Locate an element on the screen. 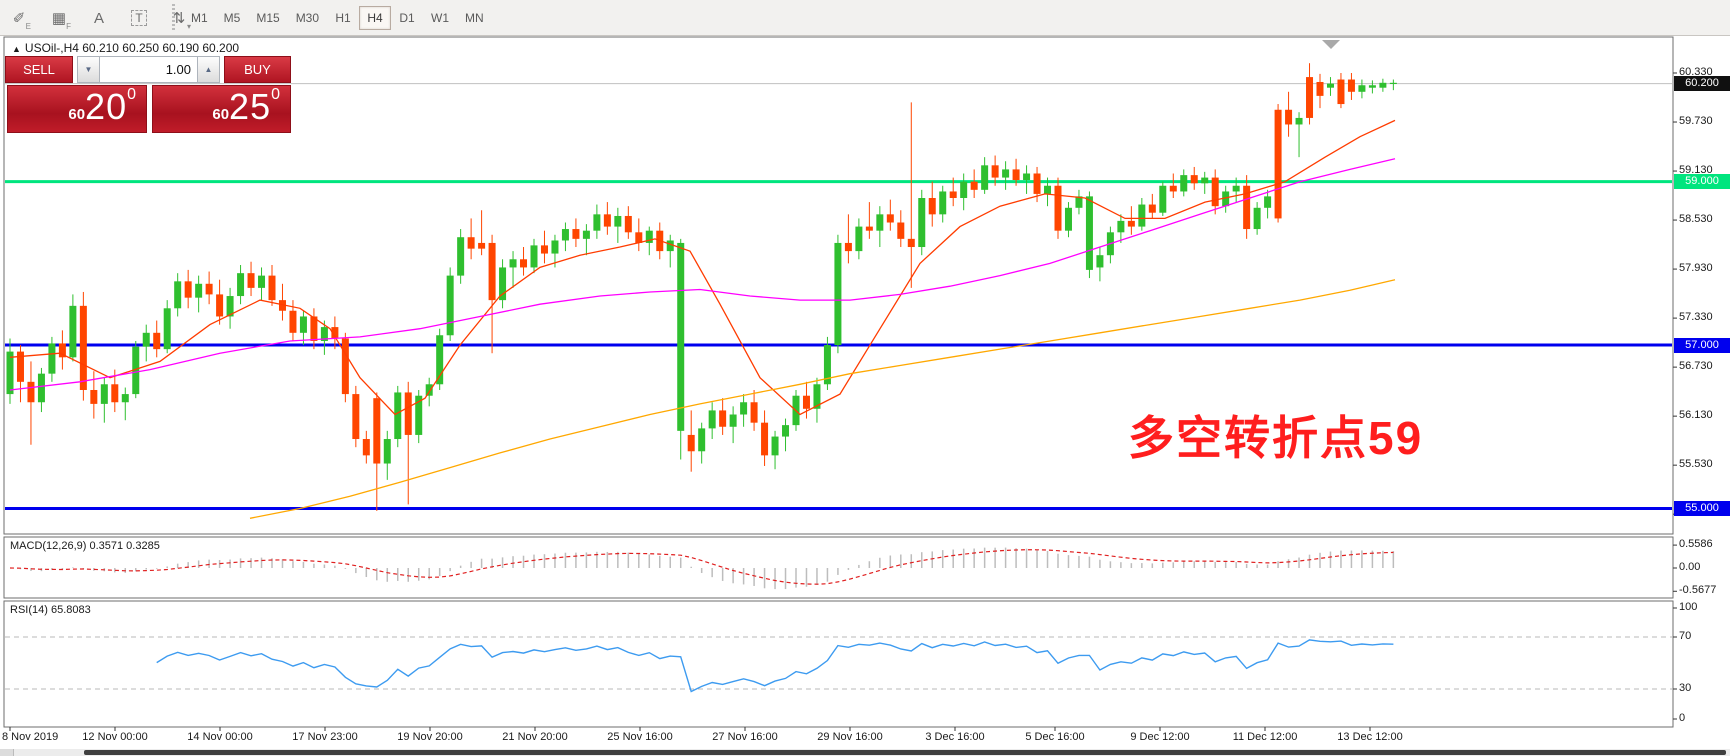 The image size is (1730, 756). collapse-triangle-icon: ▲ is located at coordinates (16, 49).